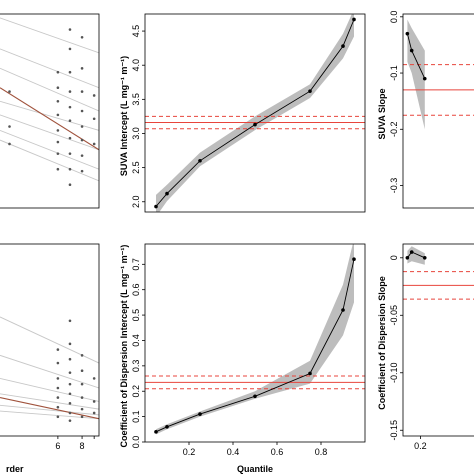 This screenshot has height=474, width=474. I want to click on y-tick-label: -0.15, so click(394, 430).